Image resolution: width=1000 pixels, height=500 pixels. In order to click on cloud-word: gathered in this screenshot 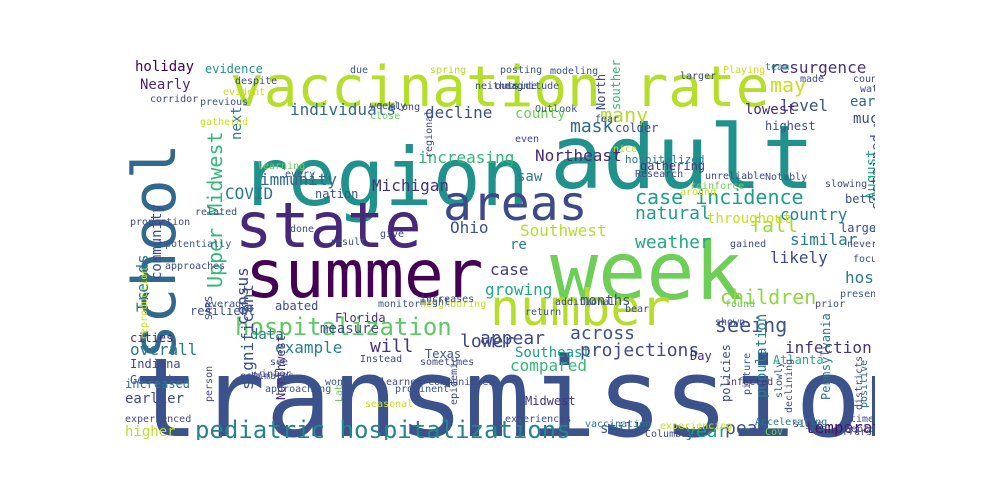, I will do `click(224, 122)`.